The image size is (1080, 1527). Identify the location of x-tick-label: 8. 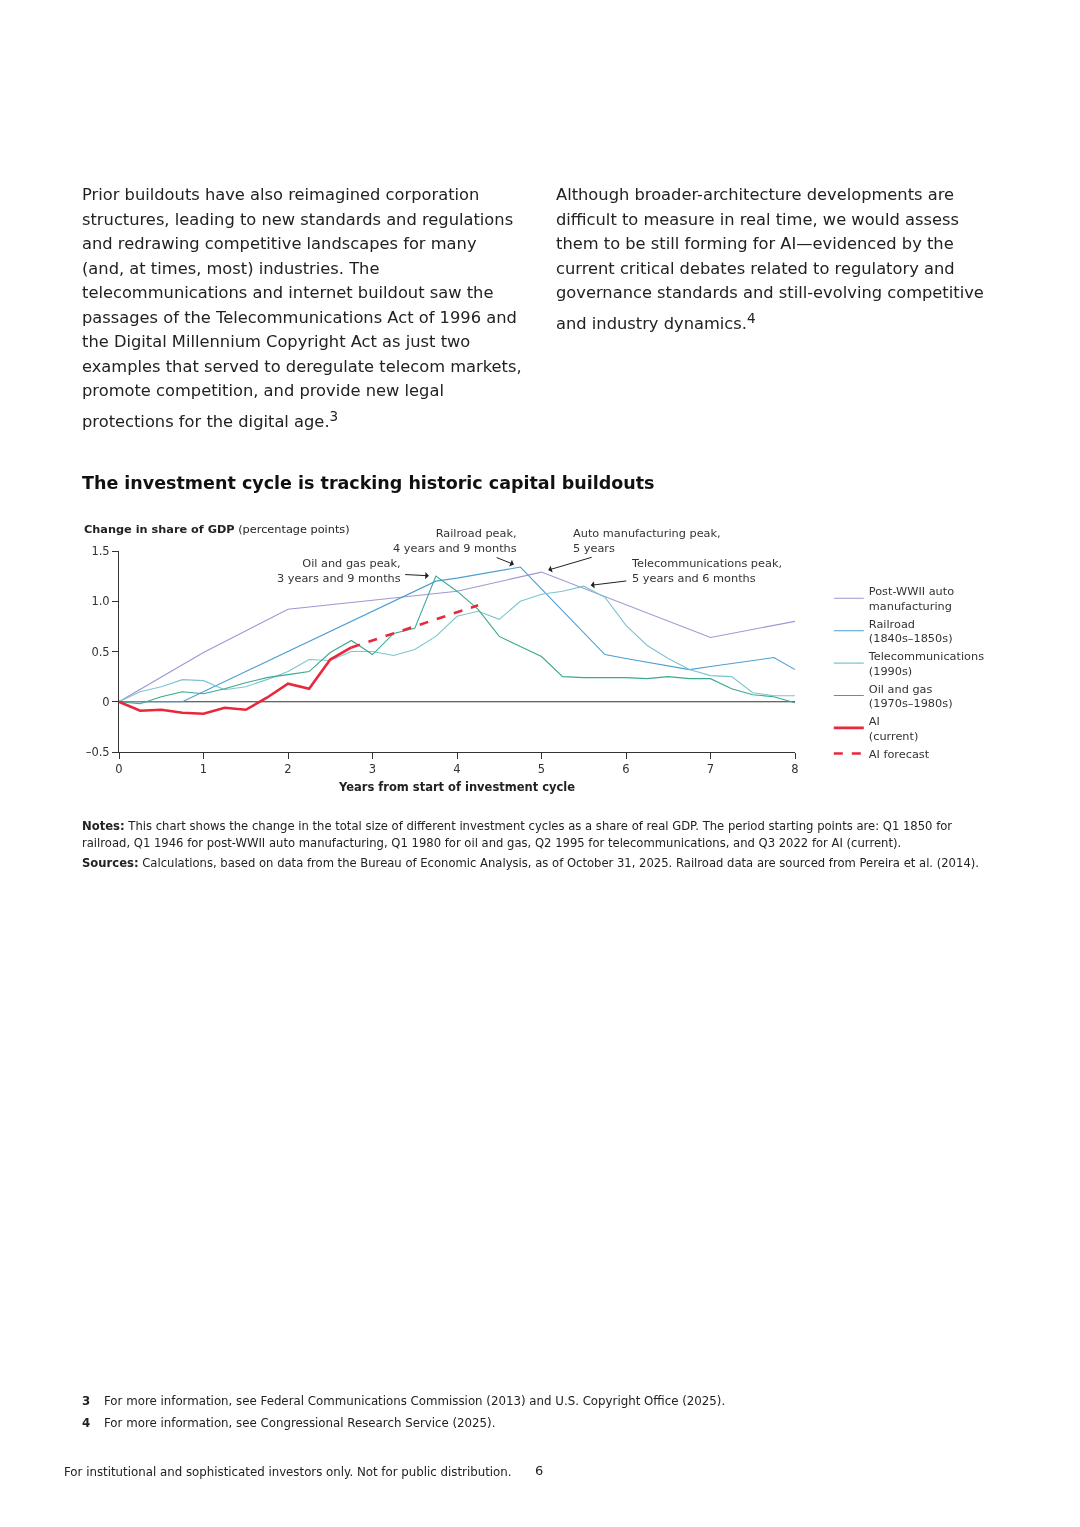
(795, 768).